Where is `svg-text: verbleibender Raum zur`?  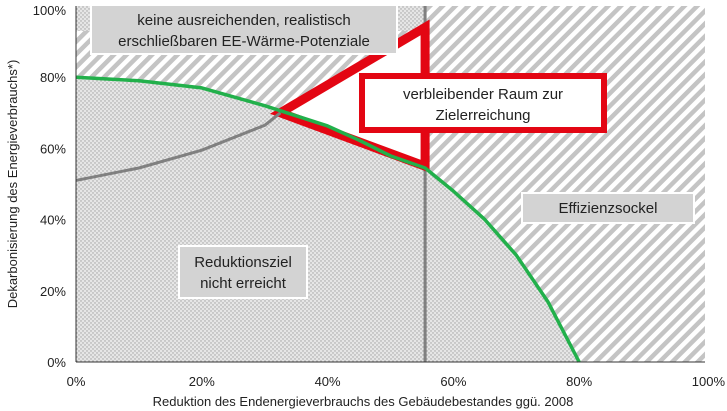 svg-text: verbleibender Raum zur is located at coordinates (483, 94).